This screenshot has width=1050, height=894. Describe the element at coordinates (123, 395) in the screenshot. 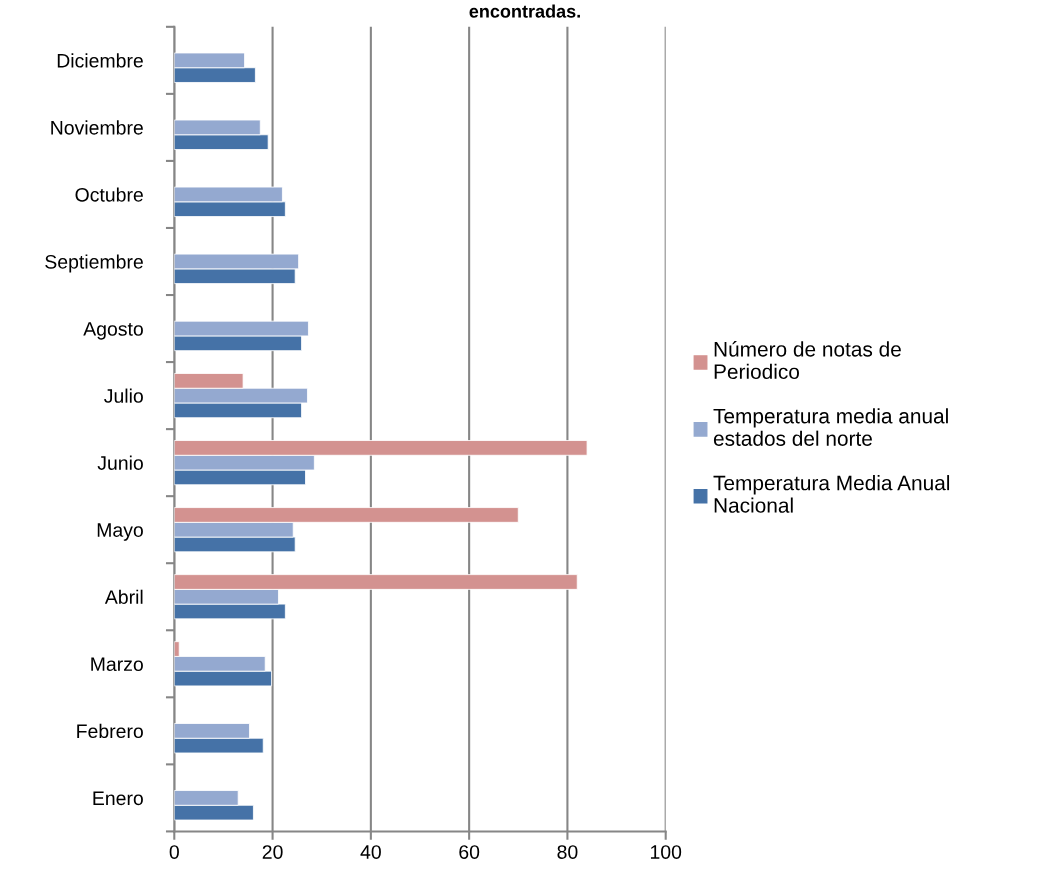

I see `y-tick-label: Julio` at that location.